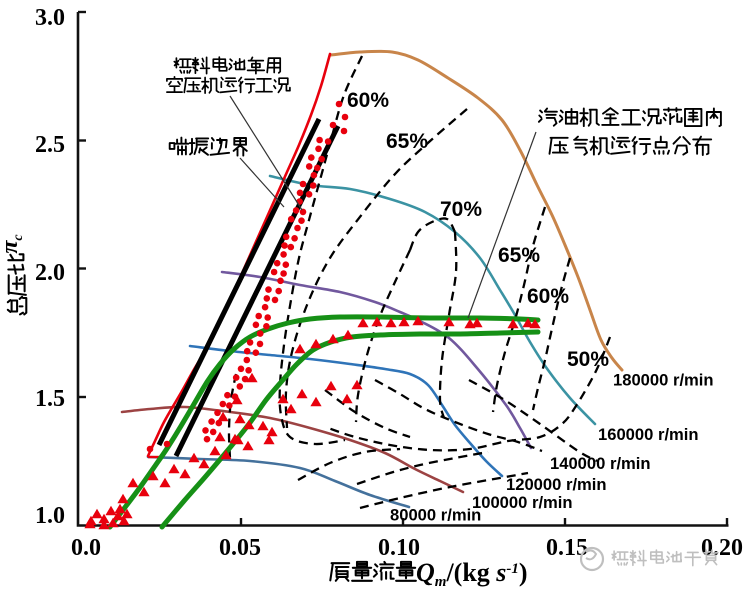 Image resolution: width=743 pixels, height=591 pixels. What do you see at coordinates (399, 548) in the screenshot?
I see `svg-text: 0.10` at bounding box center [399, 548].